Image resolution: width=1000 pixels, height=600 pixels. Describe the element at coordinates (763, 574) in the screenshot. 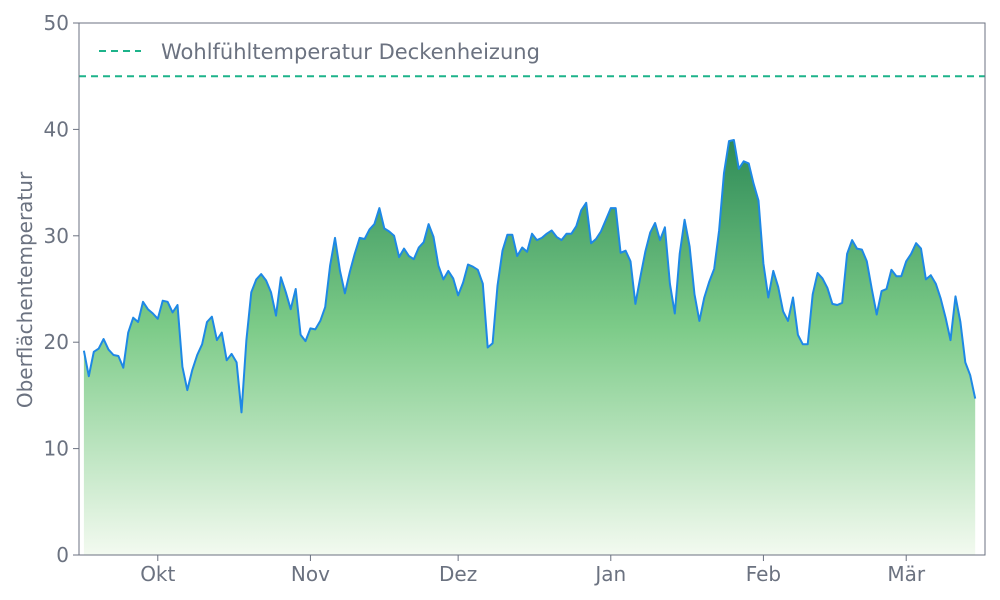

I see `x-tick-label: Feb` at that location.